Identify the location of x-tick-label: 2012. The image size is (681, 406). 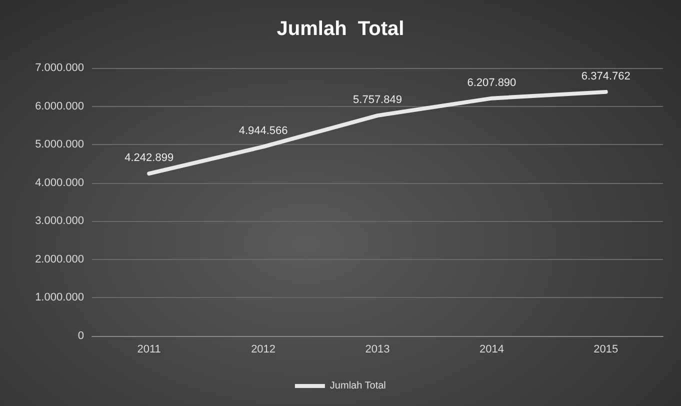
(263, 350).